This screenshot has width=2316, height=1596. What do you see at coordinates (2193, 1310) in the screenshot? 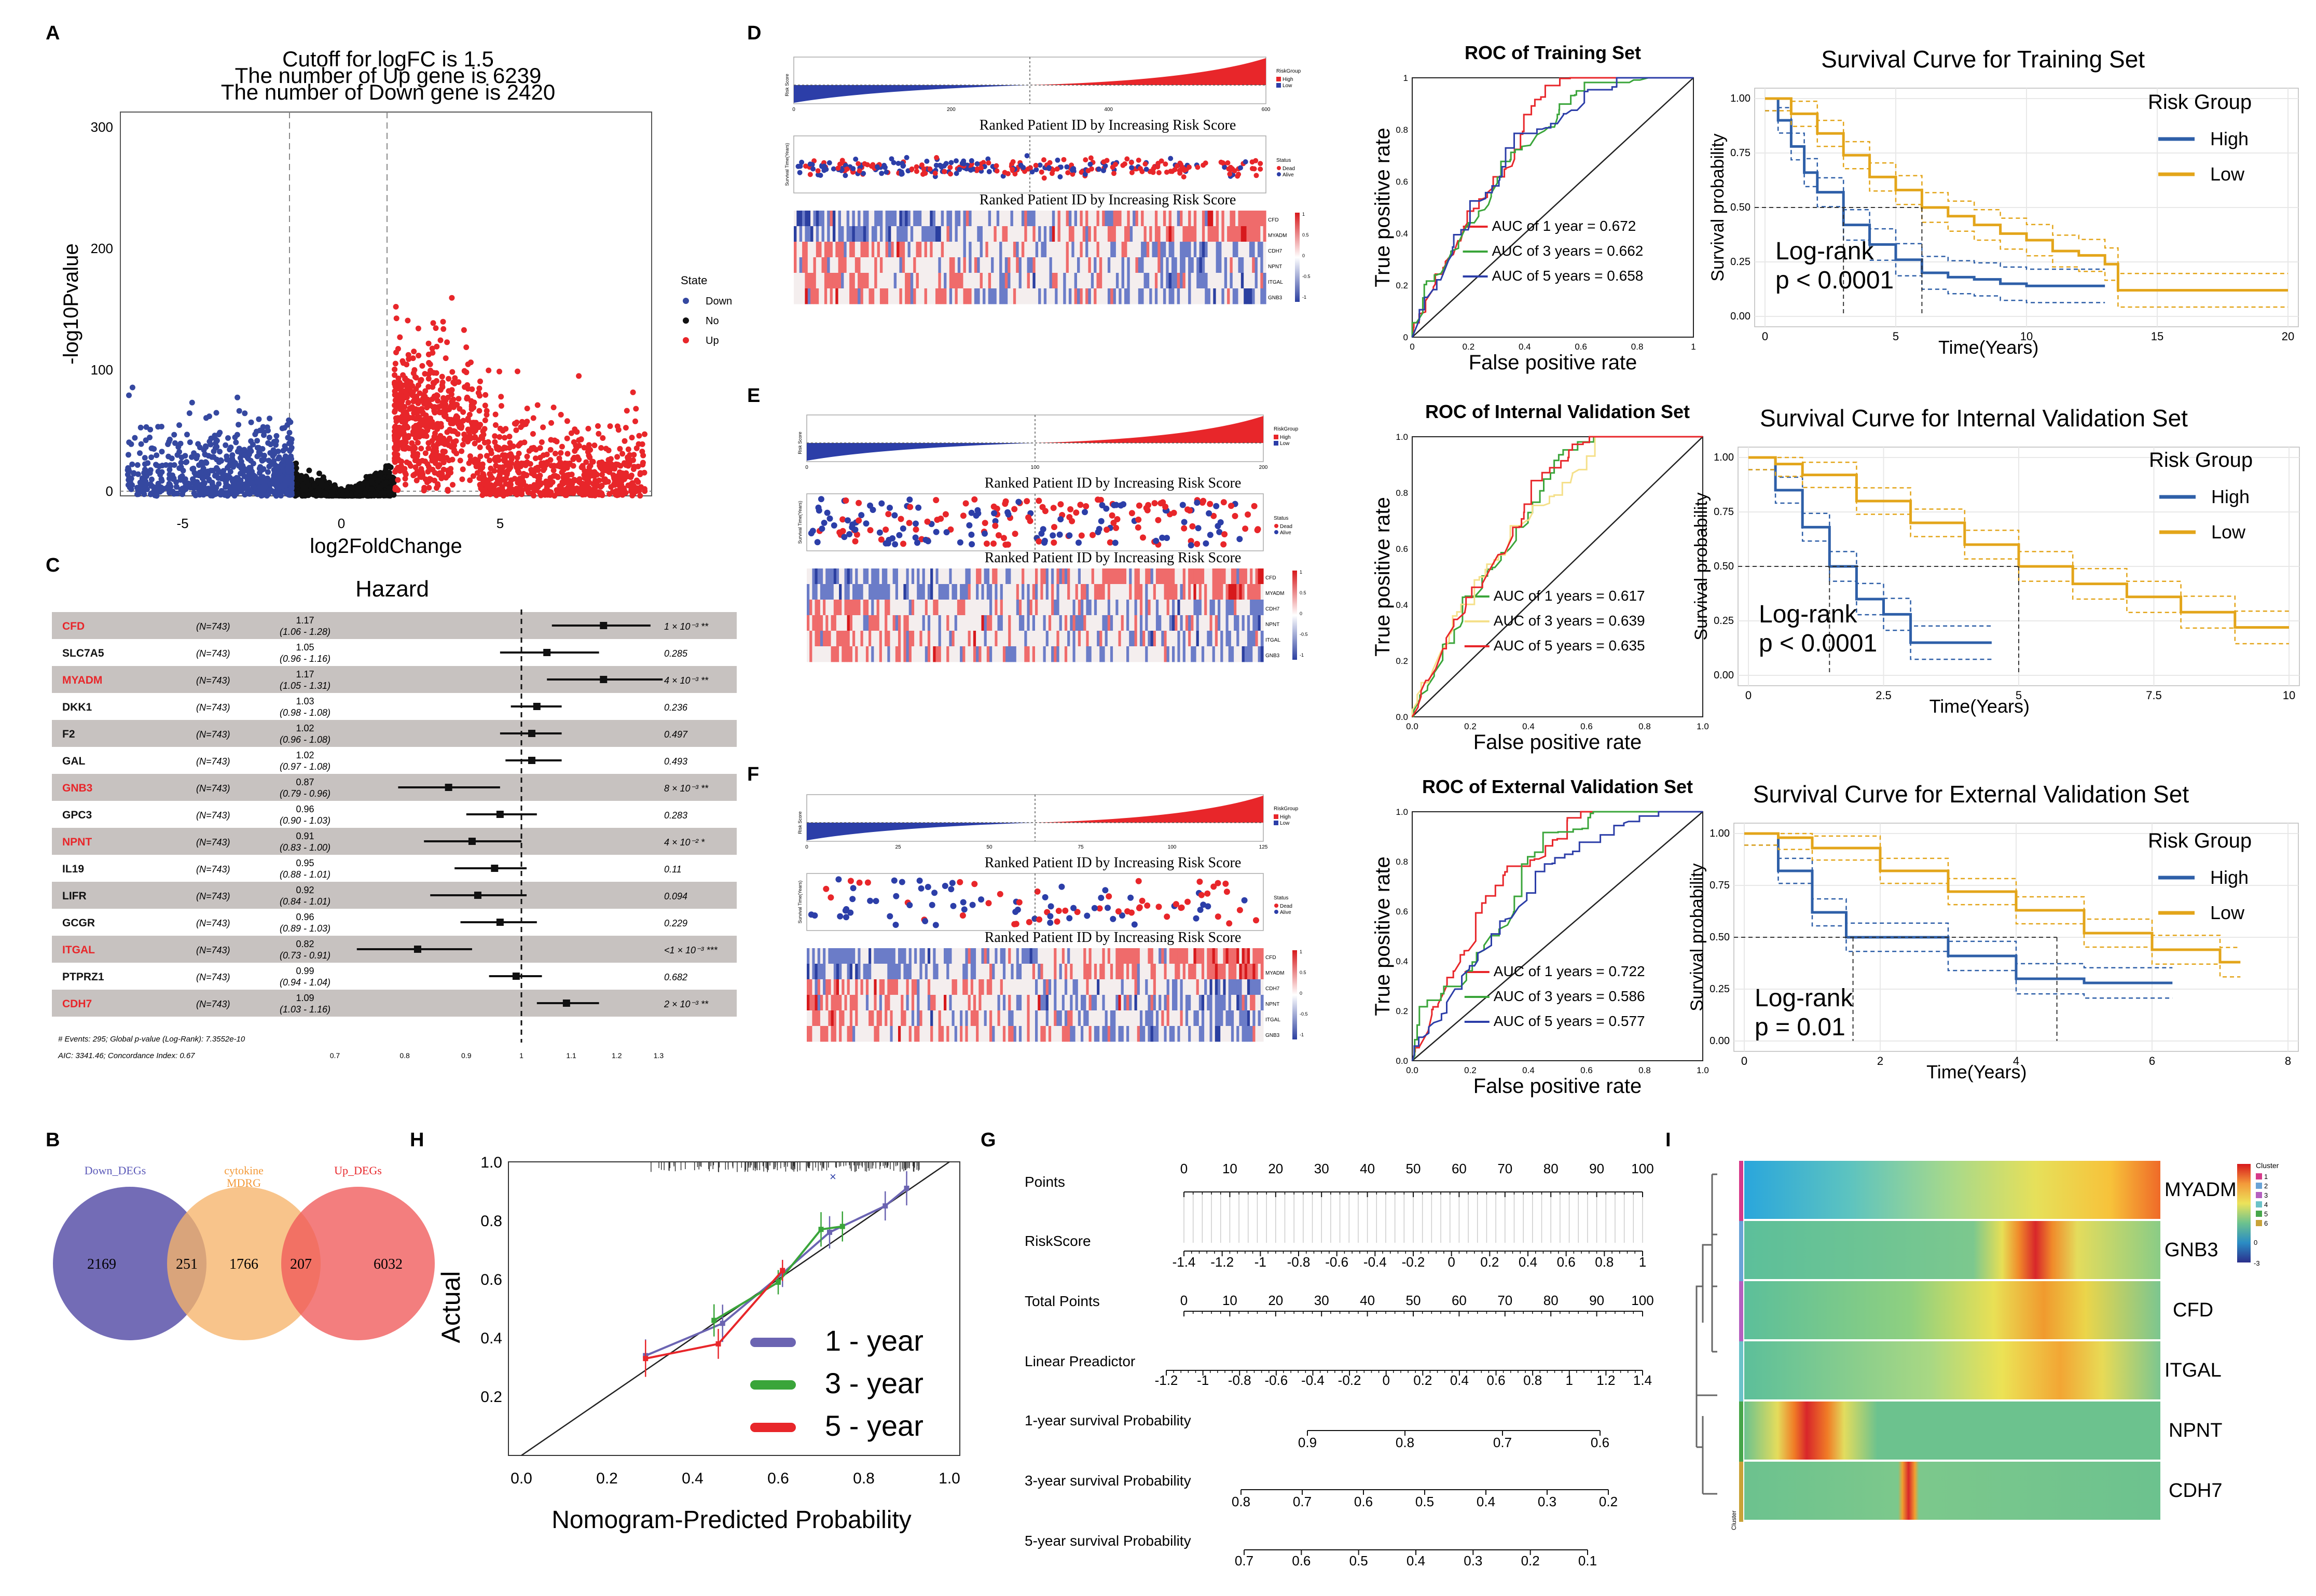
I see `heatmap-label-cfd: CFD` at bounding box center [2193, 1310].